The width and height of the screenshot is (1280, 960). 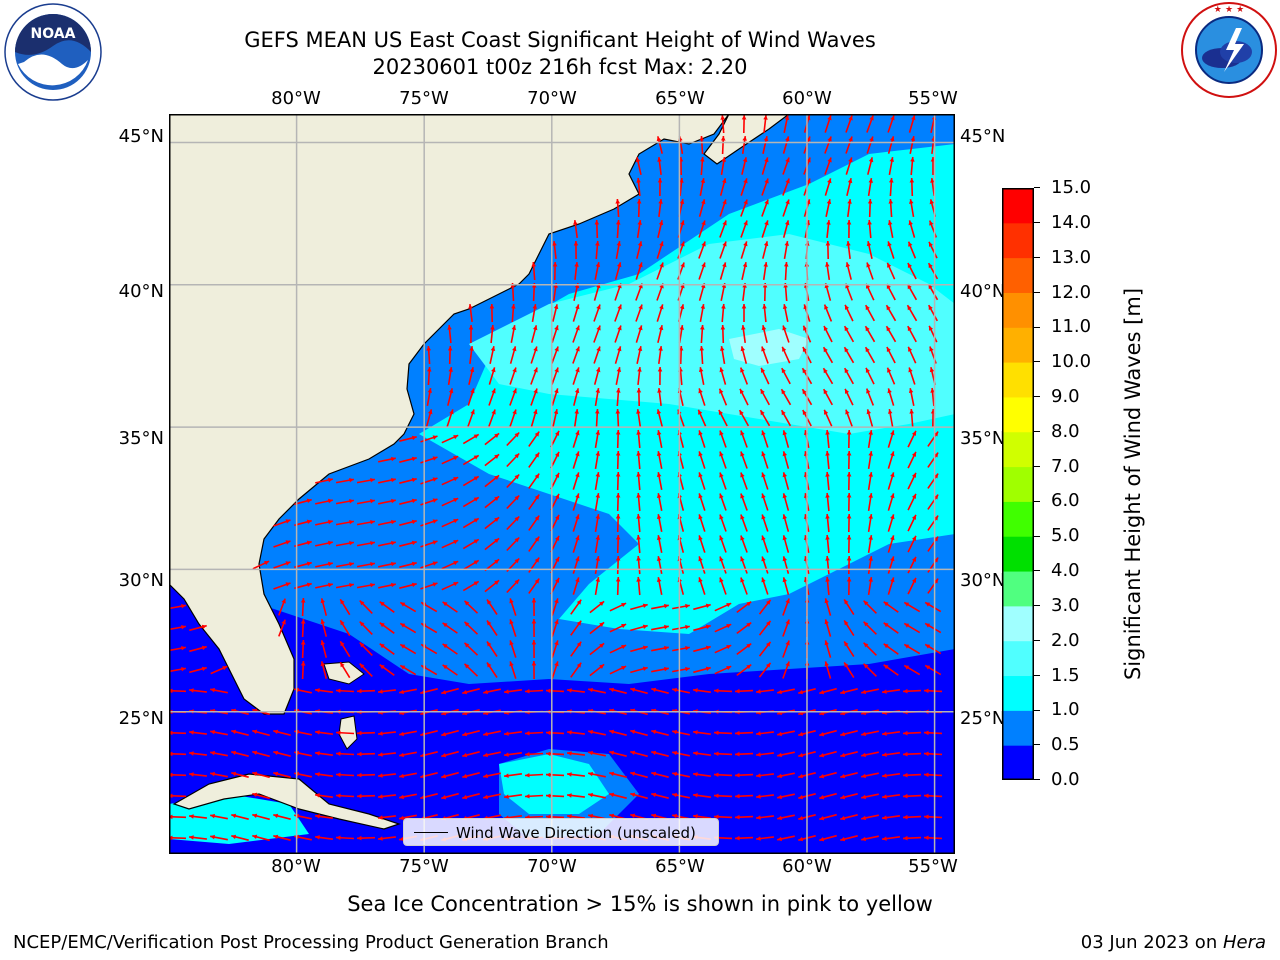 I want to click on colorbar-segment, so click(x=1018, y=728).